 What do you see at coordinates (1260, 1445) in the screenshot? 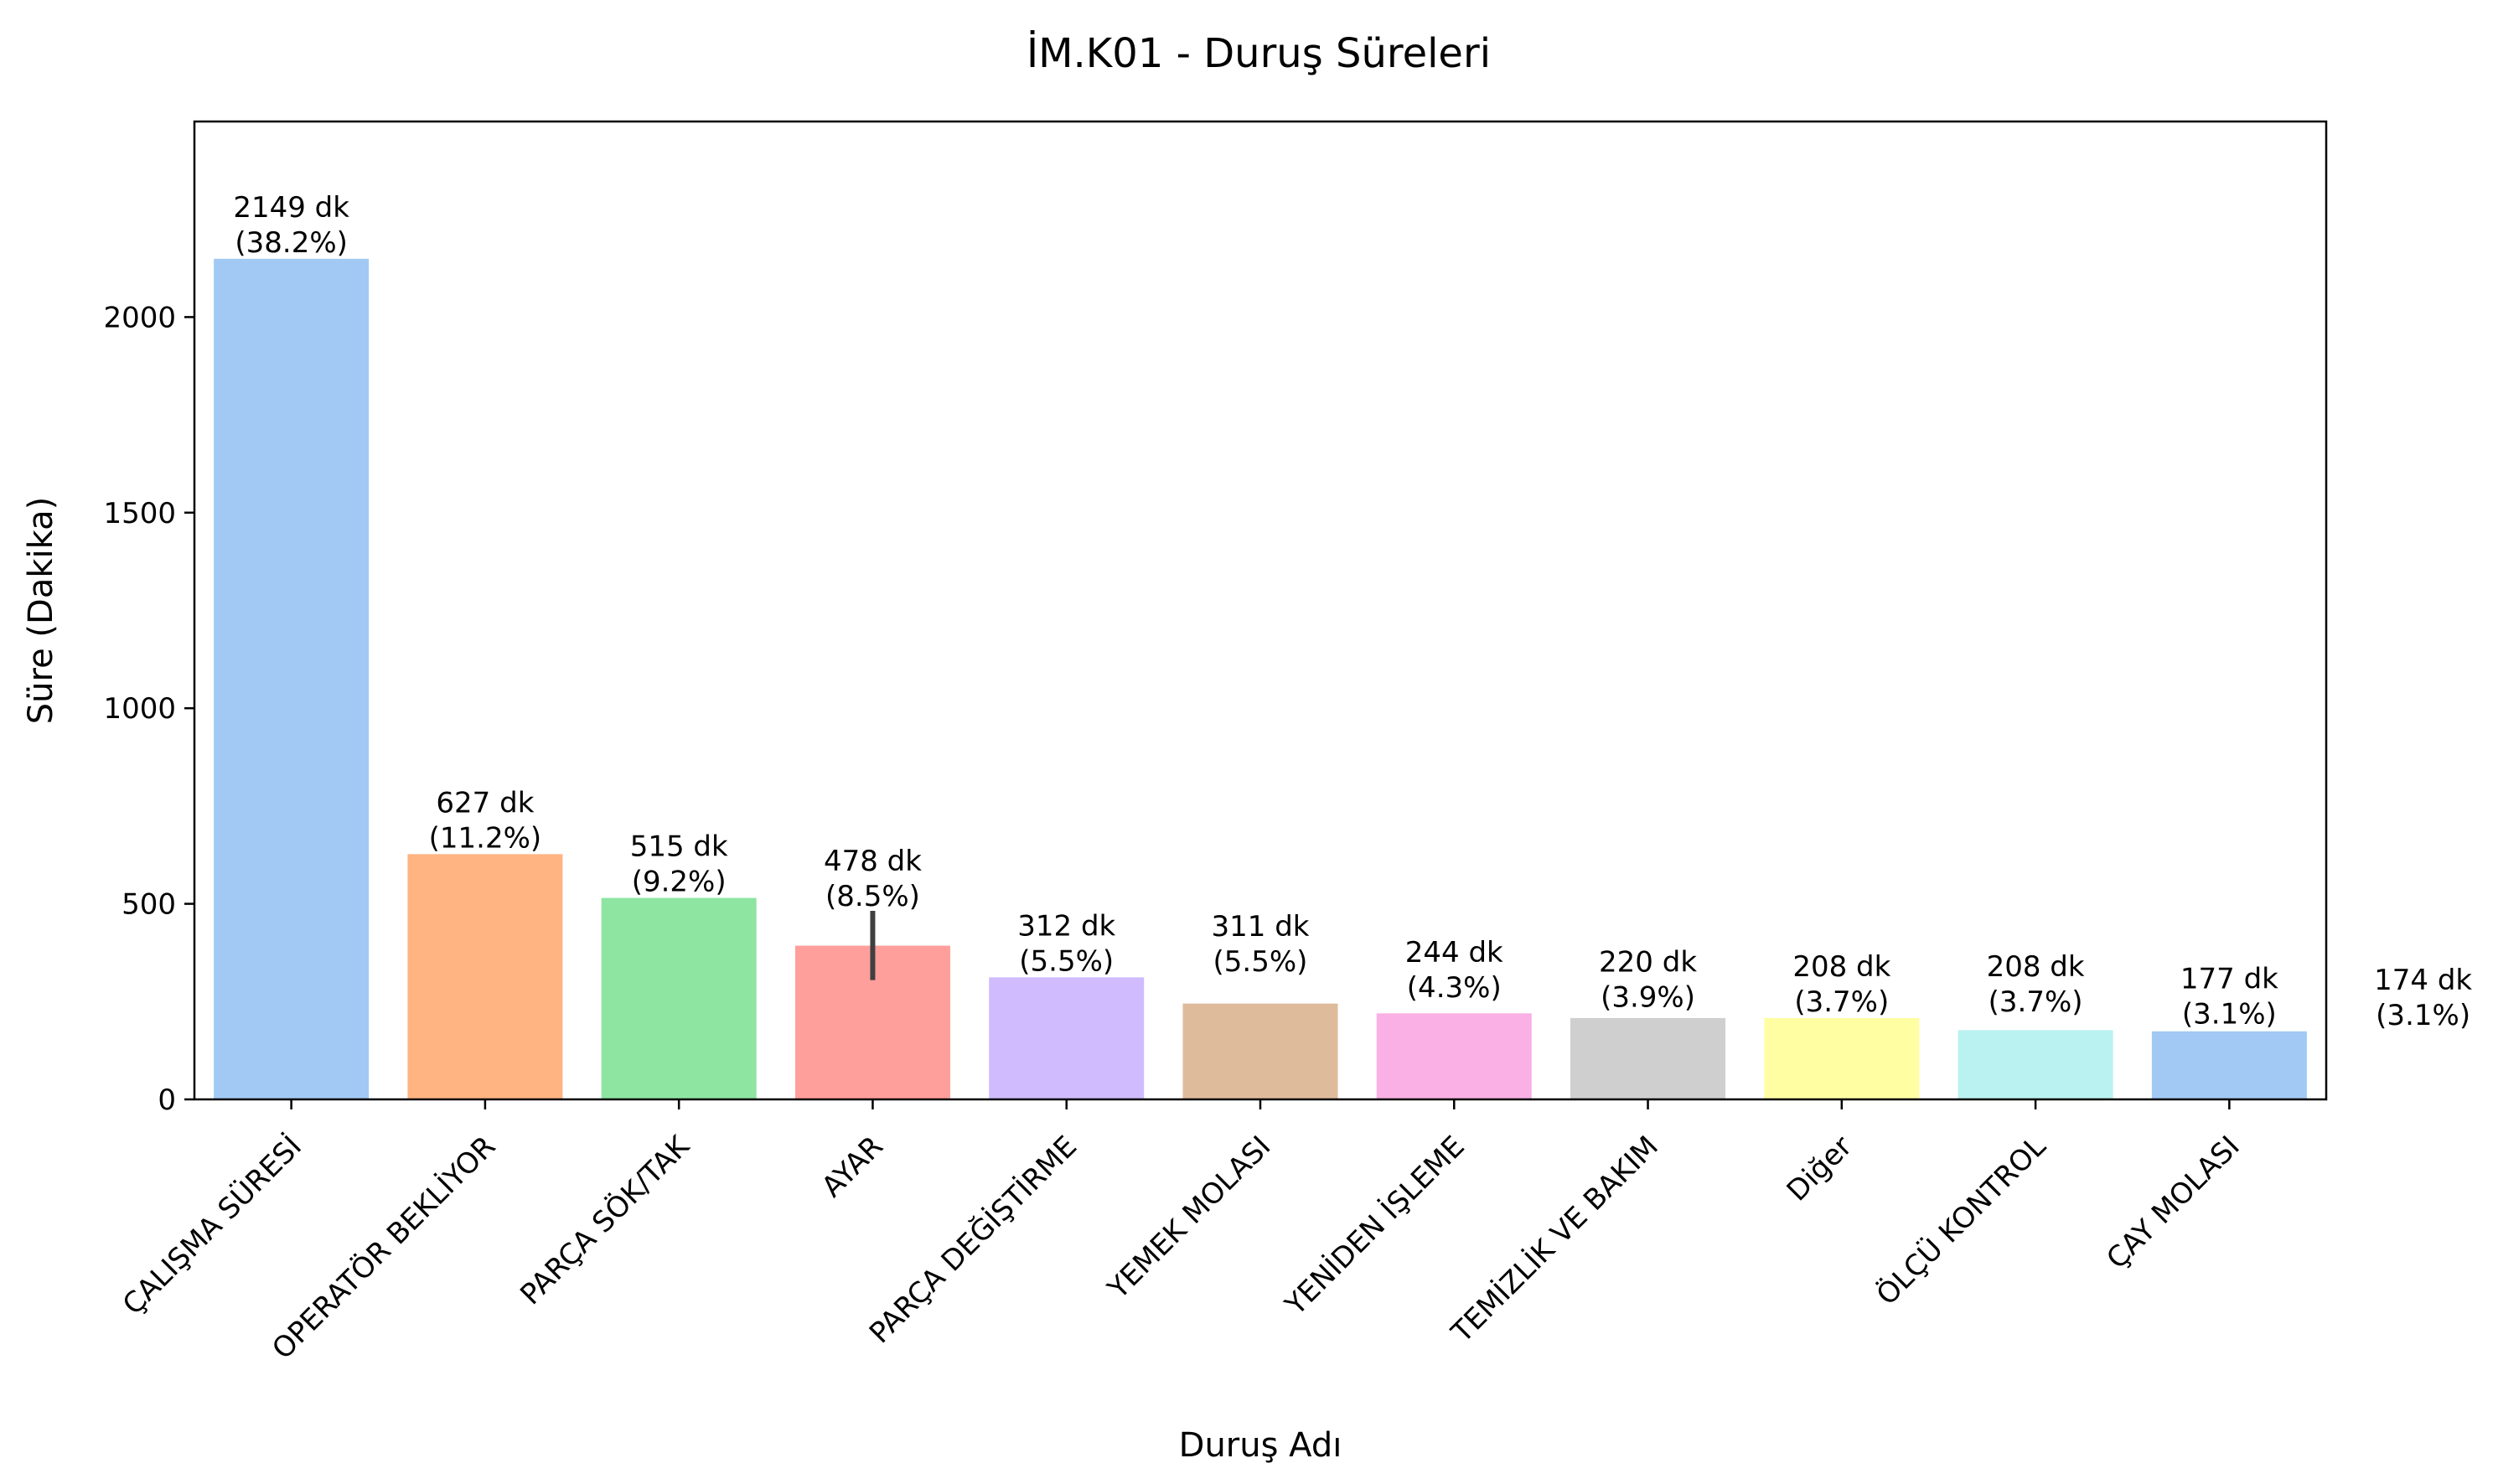
I see `x-axis-label: Duruş Adı` at bounding box center [1260, 1445].